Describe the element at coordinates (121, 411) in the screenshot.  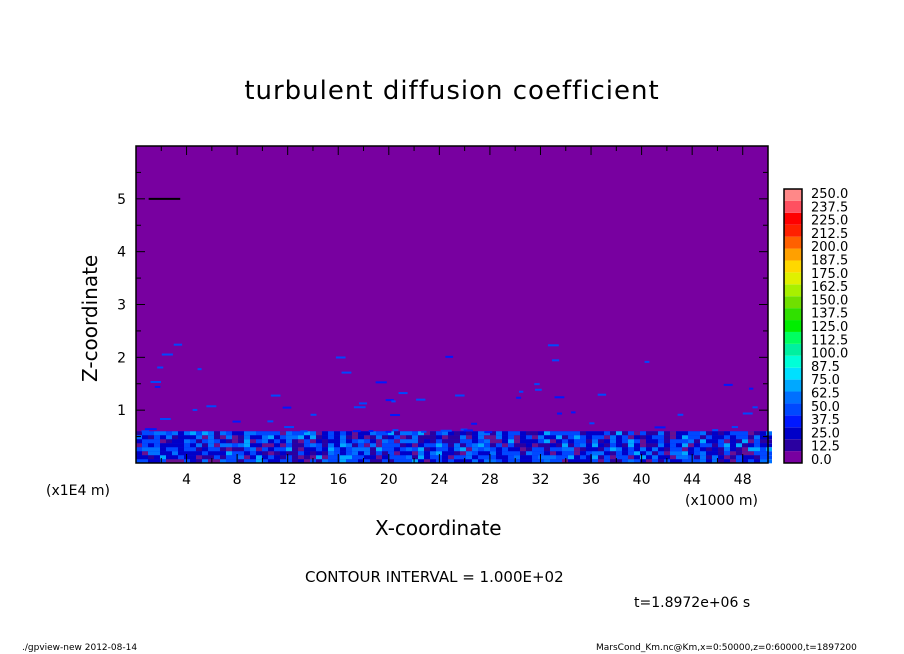
I see `y-tick-label: 1` at that location.